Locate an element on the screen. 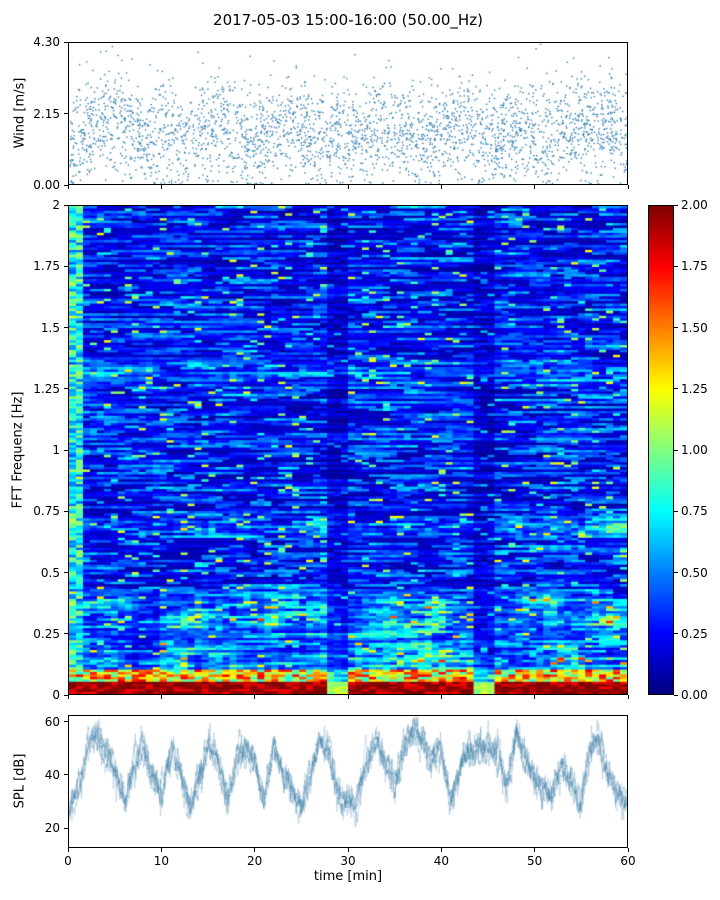  x-tick-label: 40 is located at coordinates (441, 861).